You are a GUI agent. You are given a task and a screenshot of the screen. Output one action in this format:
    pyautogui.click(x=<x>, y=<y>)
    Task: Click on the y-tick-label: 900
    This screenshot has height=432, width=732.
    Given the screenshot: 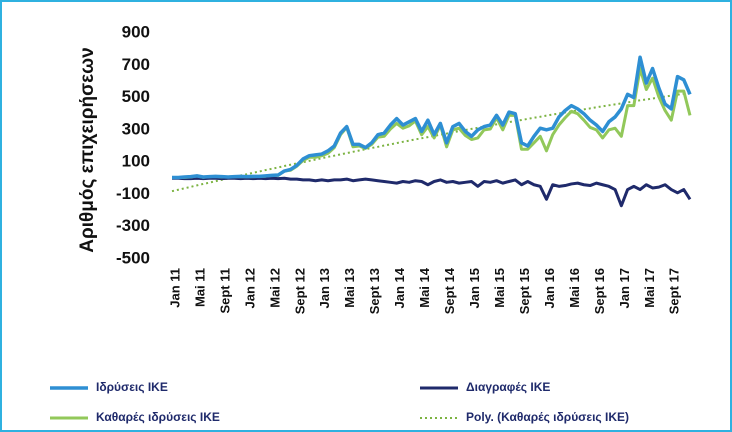 What is the action you would take?
    pyautogui.click(x=136, y=31)
    